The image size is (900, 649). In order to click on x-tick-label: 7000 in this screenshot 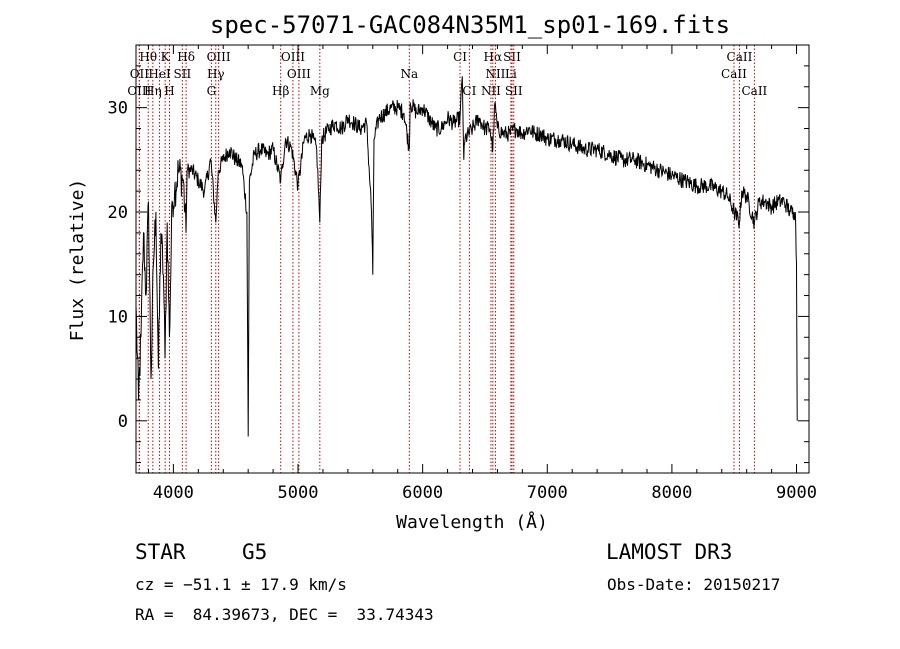, I will do `click(547, 493)`.